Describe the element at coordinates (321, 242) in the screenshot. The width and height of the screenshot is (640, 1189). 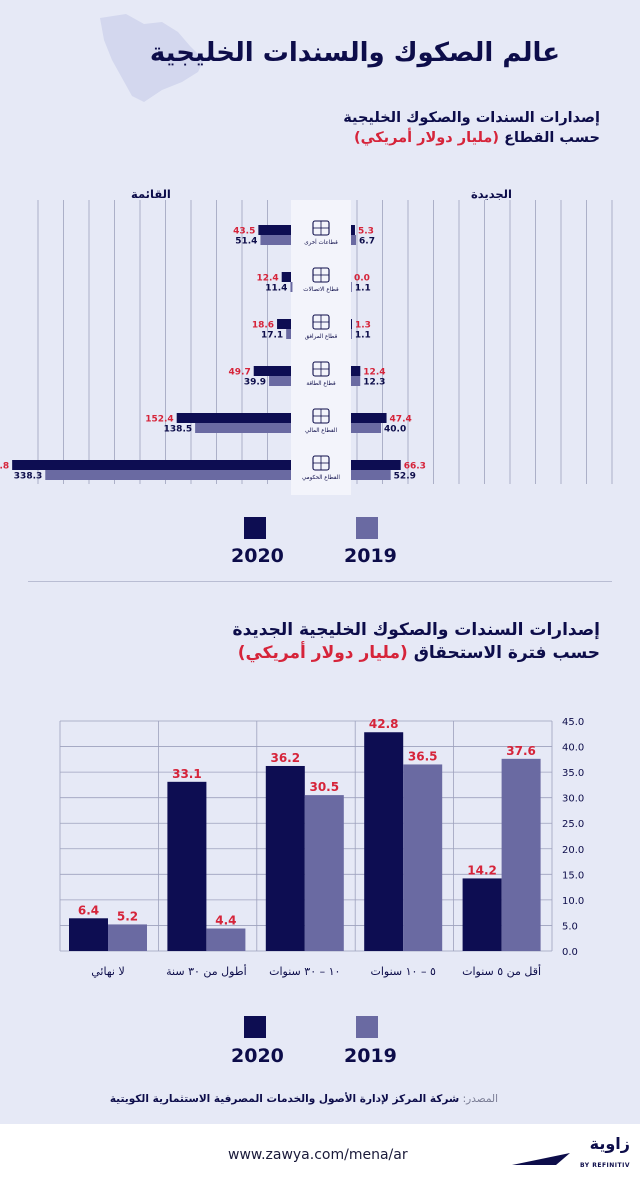
I see `category-label: قطاعات أخرى` at that location.